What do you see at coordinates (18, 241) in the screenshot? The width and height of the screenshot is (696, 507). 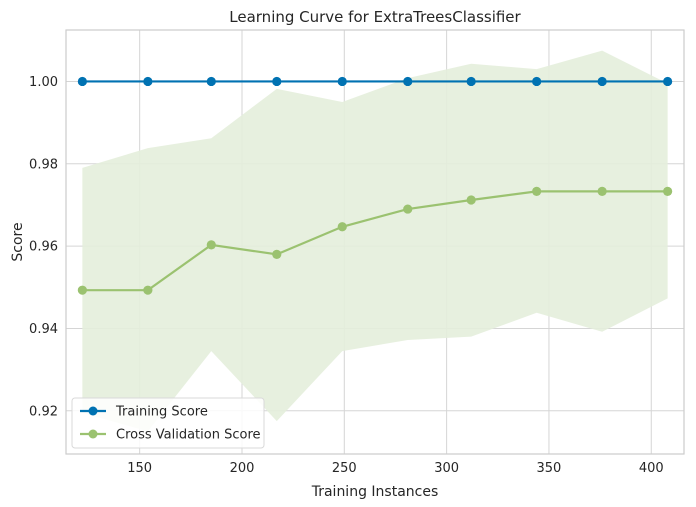 I see `y-axis-title: Score` at bounding box center [18, 241].